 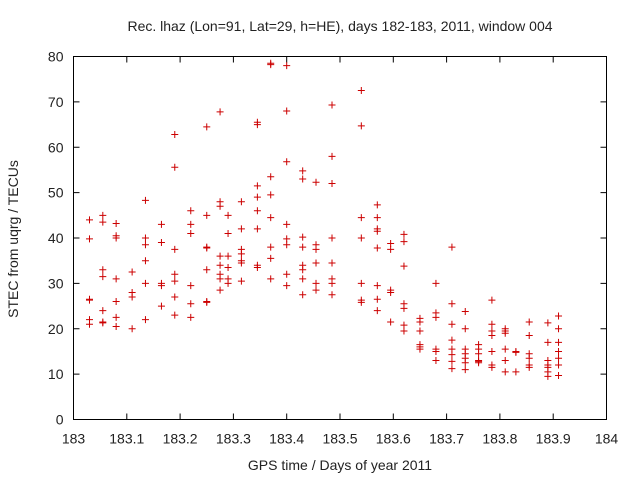 What do you see at coordinates (339, 439) in the screenshot?
I see `x-tick-label: 183.5` at bounding box center [339, 439].